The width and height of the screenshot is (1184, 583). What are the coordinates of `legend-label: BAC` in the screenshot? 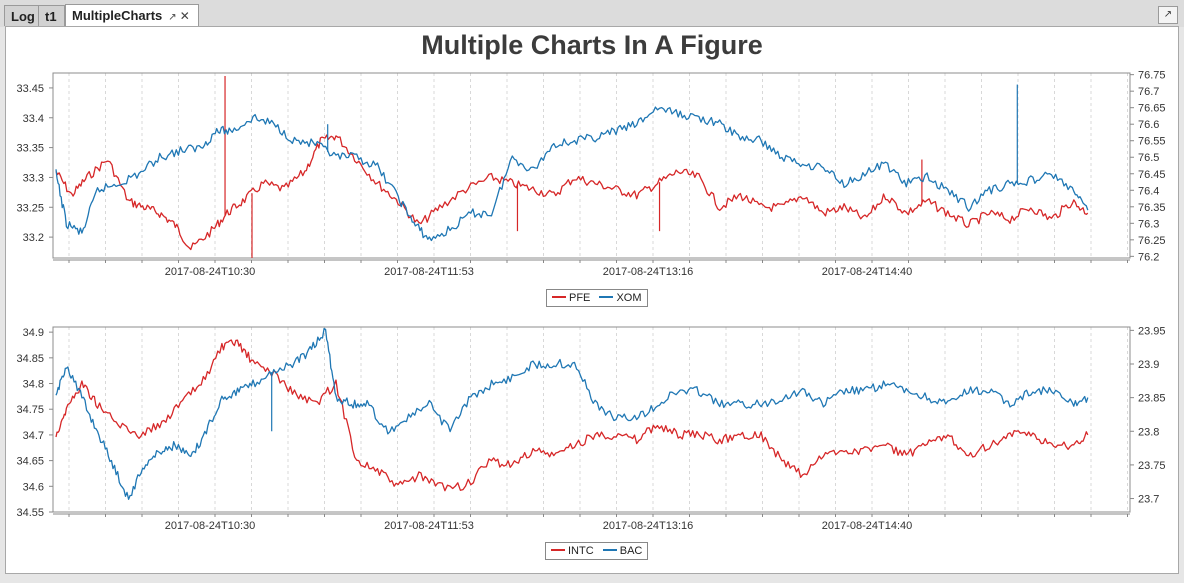 It's located at (631, 551).